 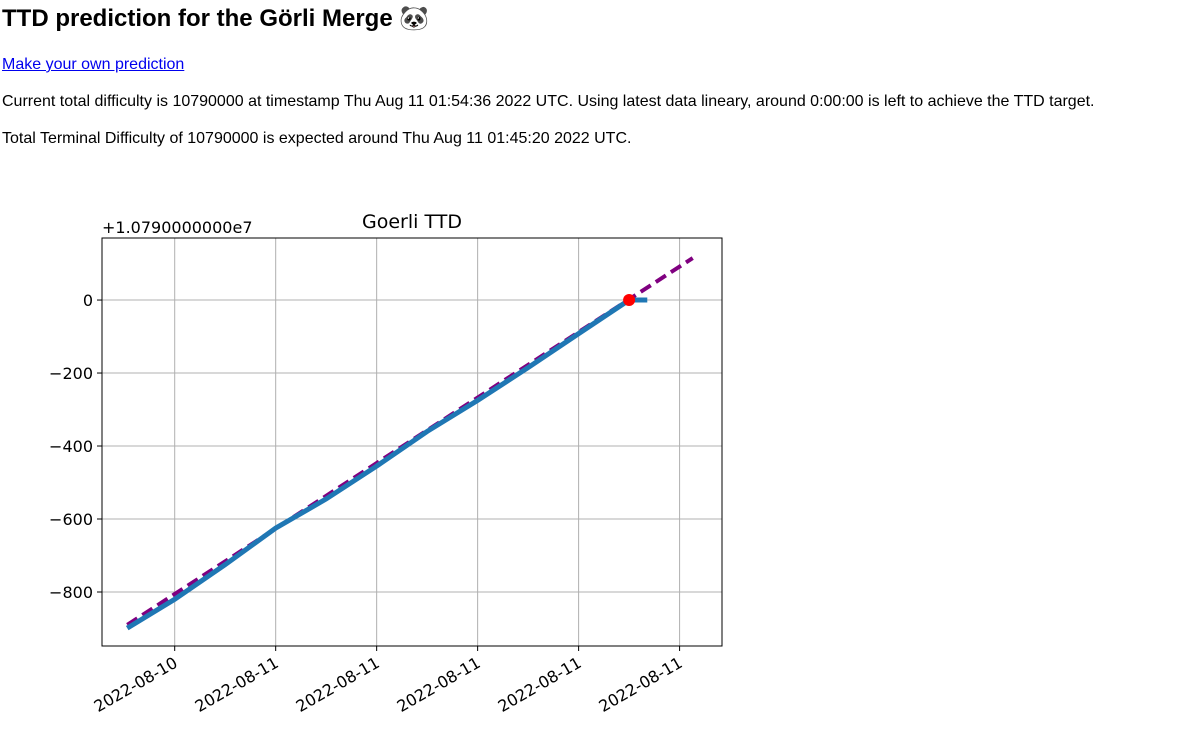 I want to click on y-tick-label: −200, so click(x=71, y=373).